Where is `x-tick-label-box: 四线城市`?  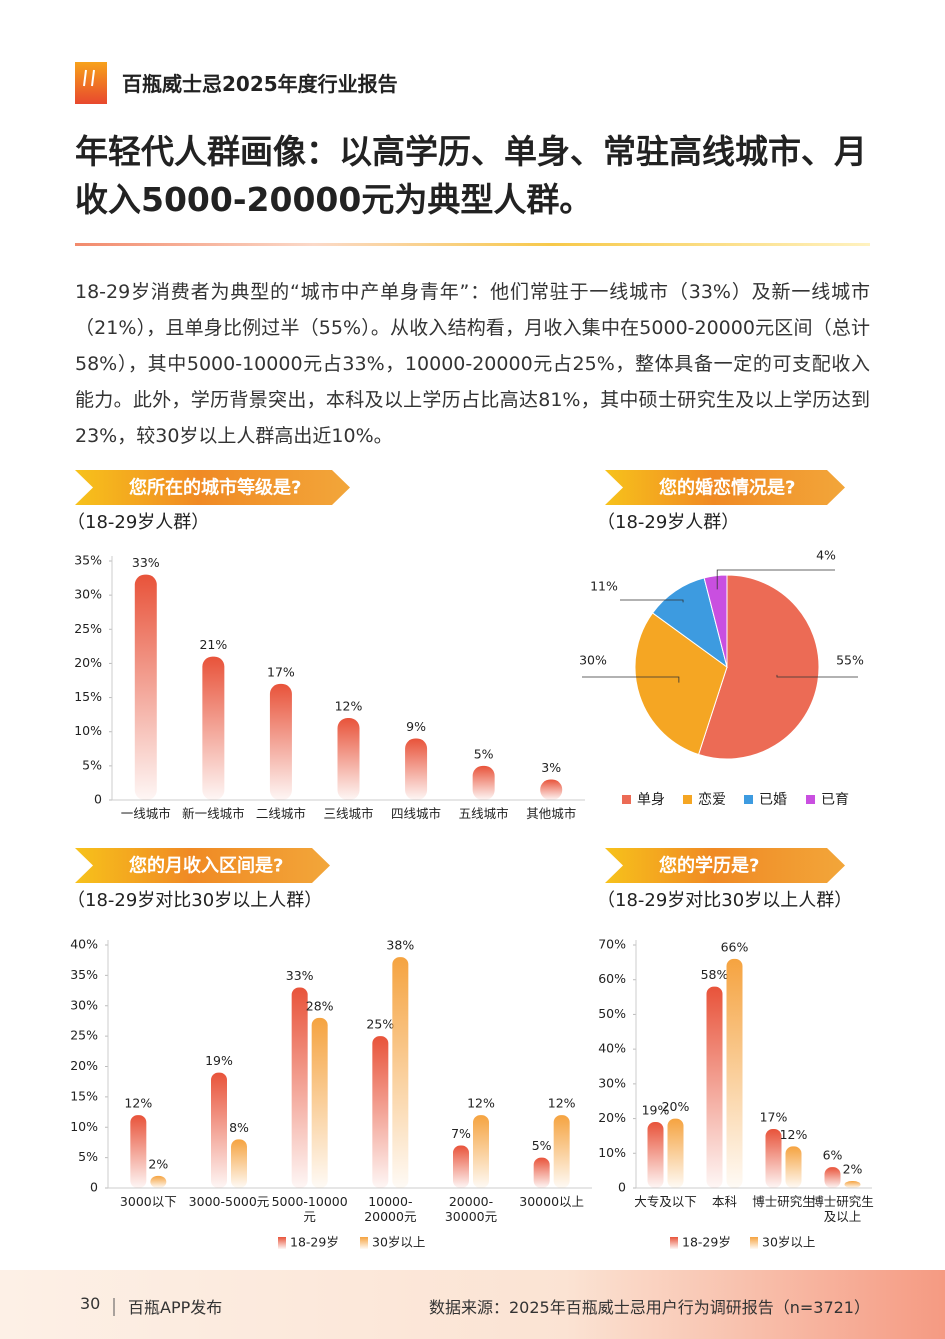
x-tick-label-box: 四线城市 is located at coordinates (416, 813).